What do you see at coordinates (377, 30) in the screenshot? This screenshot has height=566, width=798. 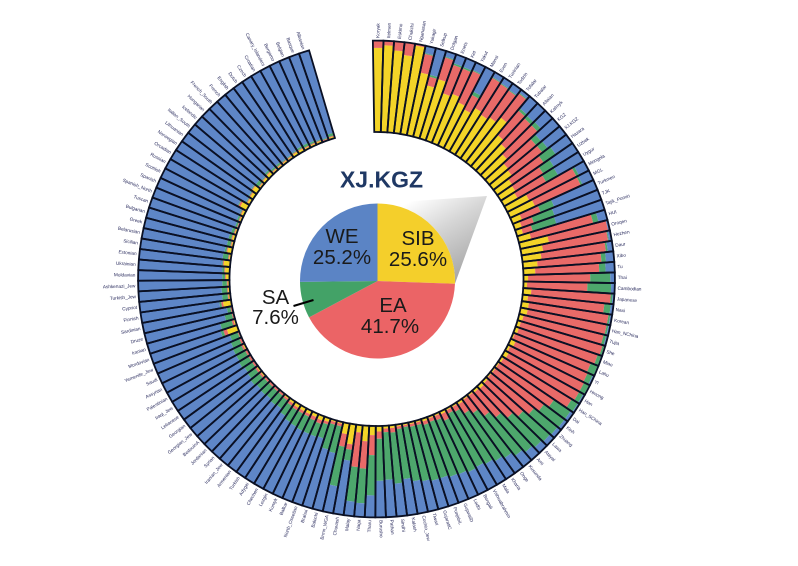 I see `svg-text: Koryak` at bounding box center [377, 30].